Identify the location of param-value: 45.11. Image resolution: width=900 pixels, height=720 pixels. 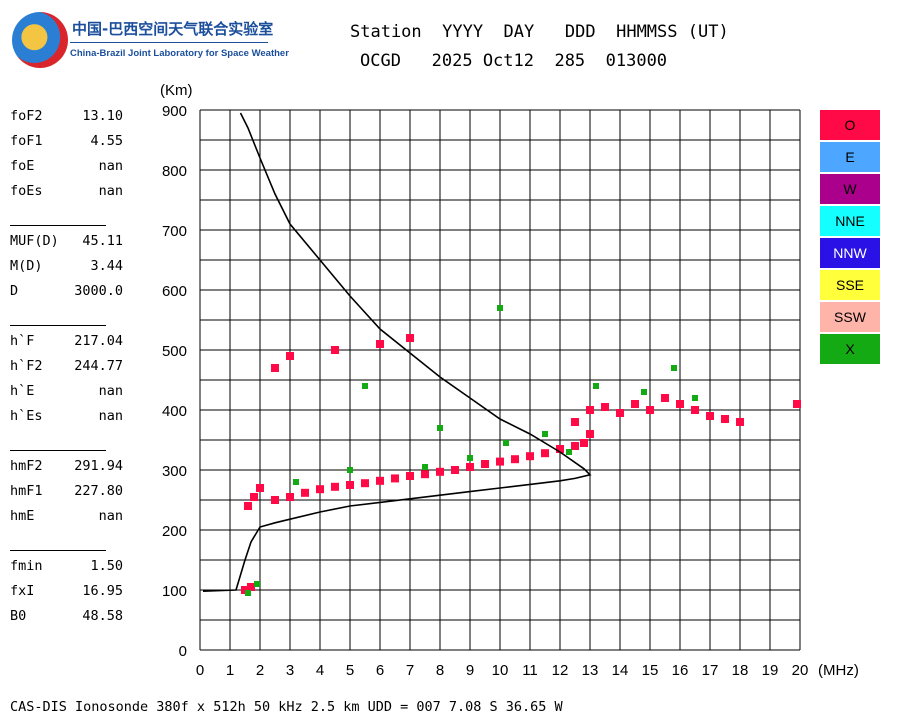
(102, 241).